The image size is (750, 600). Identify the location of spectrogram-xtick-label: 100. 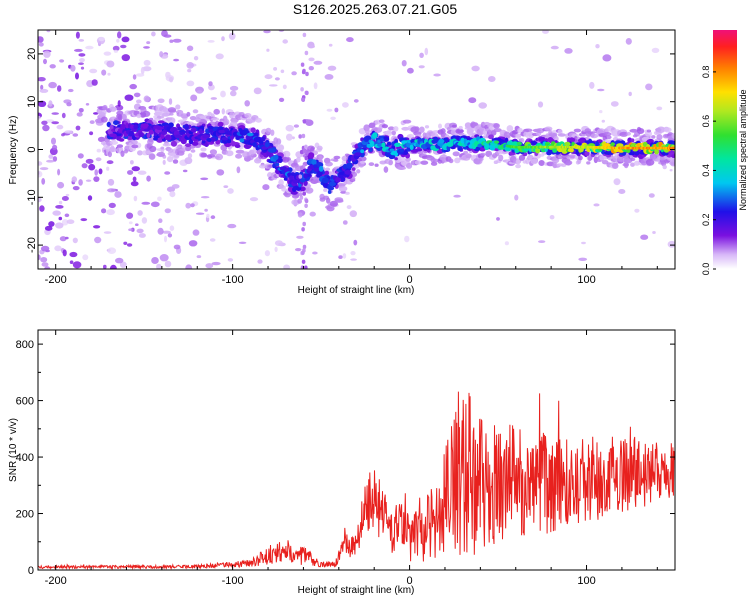
(586, 280).